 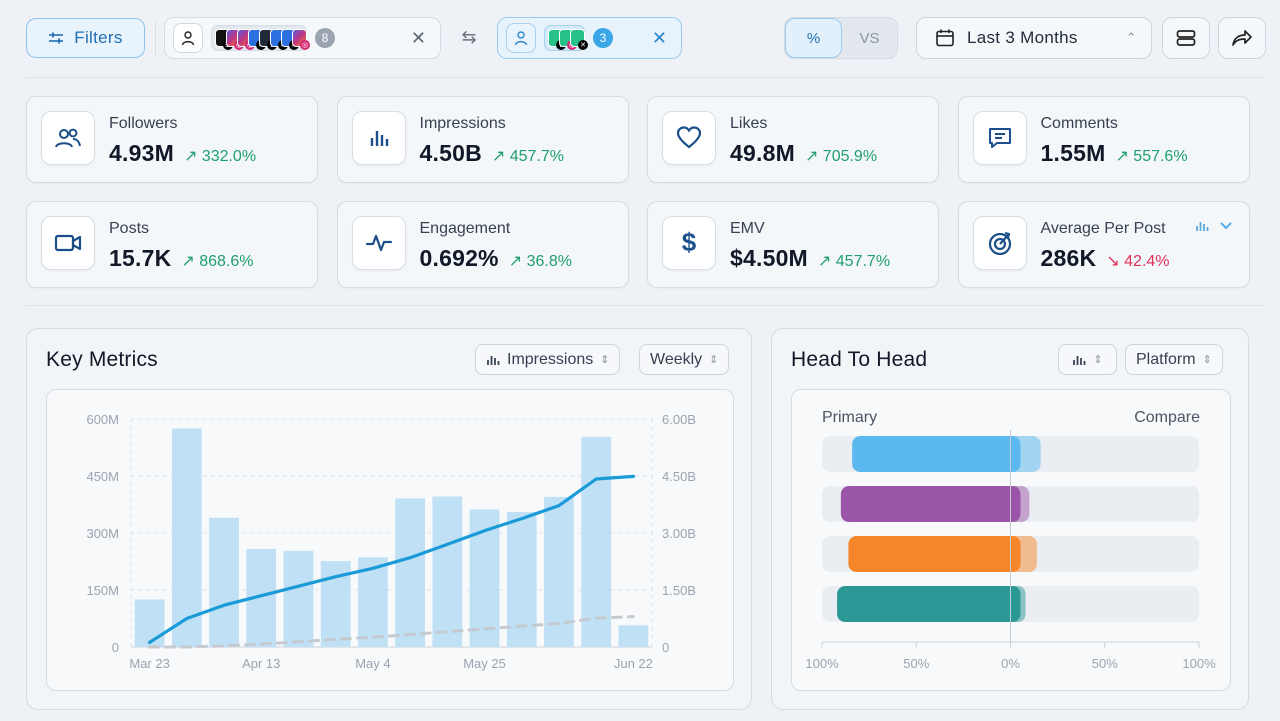 What do you see at coordinates (646, 305) in the screenshot?
I see `kpi-separator` at bounding box center [646, 305].